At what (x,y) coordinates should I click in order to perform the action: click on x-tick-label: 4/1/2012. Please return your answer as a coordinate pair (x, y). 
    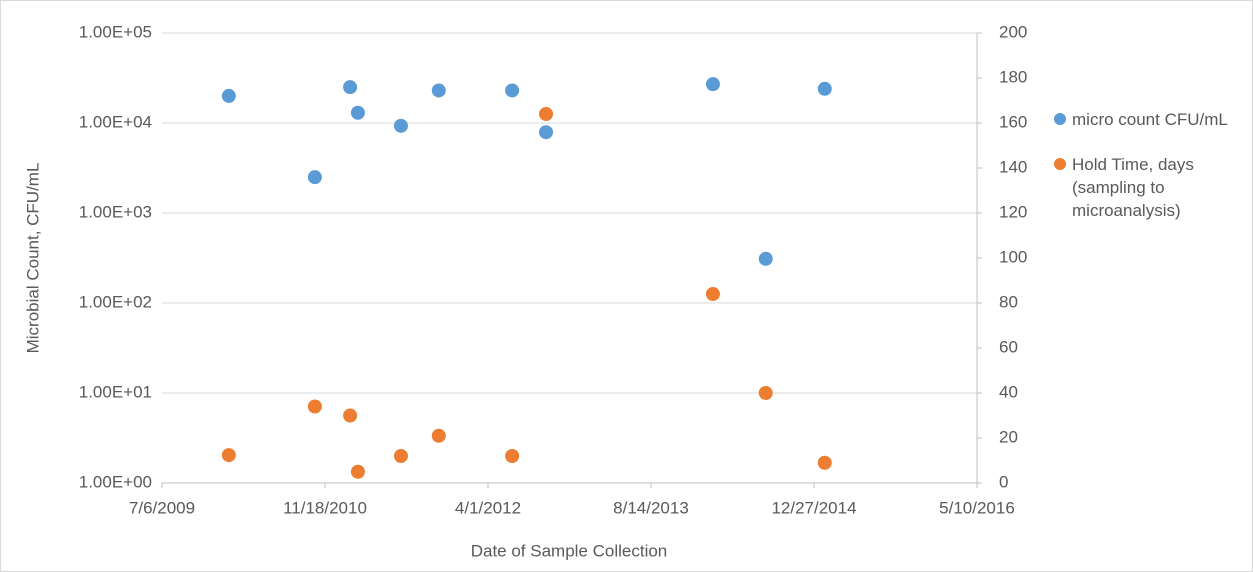
    Looking at the image, I should click on (488, 507).